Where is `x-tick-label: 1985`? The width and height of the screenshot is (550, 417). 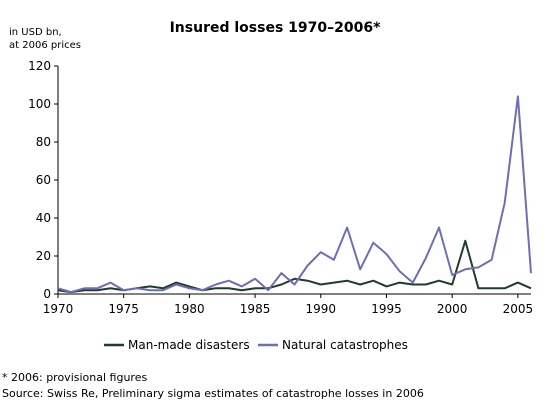
x-tick-label: 1985 is located at coordinates (255, 309).